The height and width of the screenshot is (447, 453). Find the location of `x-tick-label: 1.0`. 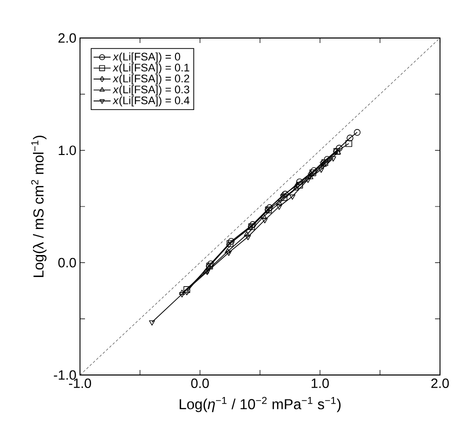

x-tick-label: 1.0 is located at coordinates (320, 383).